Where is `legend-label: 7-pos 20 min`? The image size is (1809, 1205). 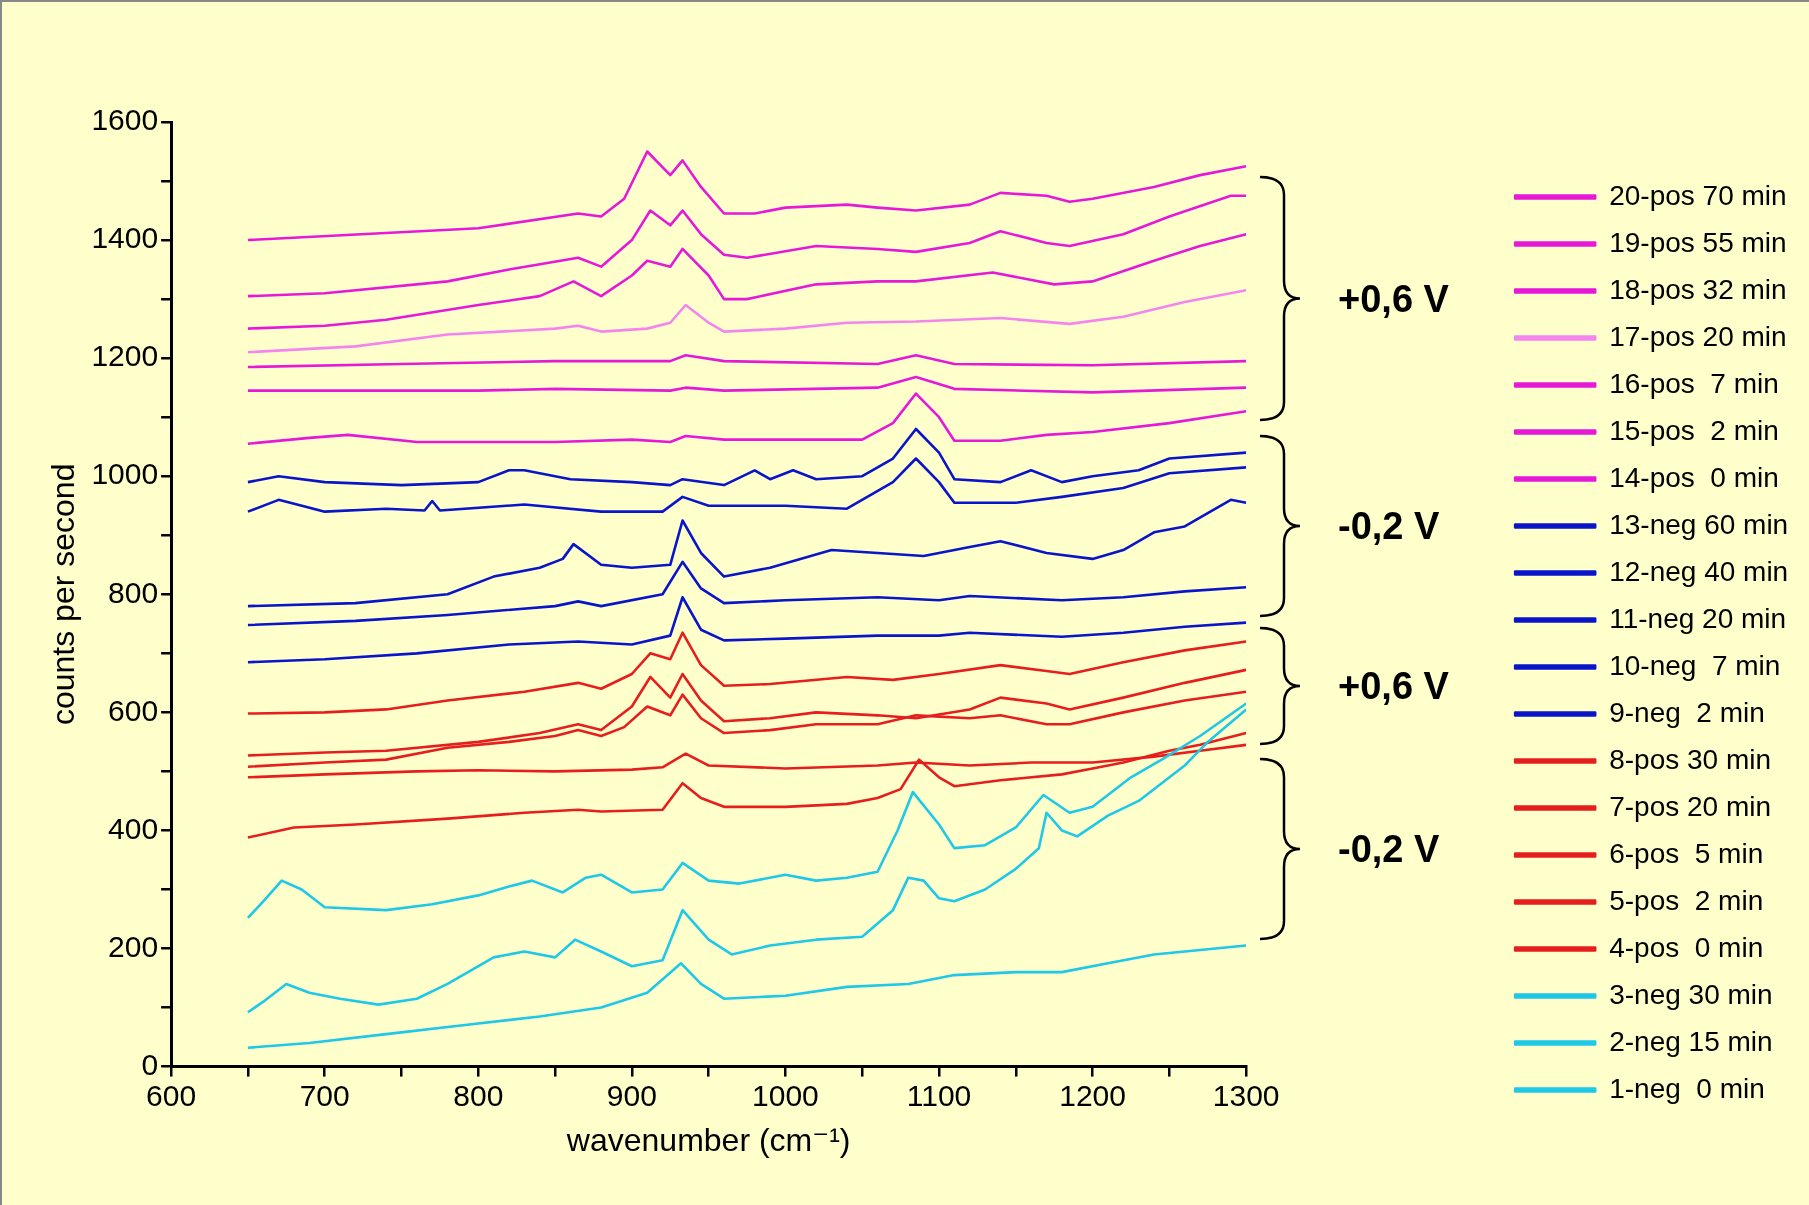 legend-label: 7-pos 20 min is located at coordinates (1690, 806).